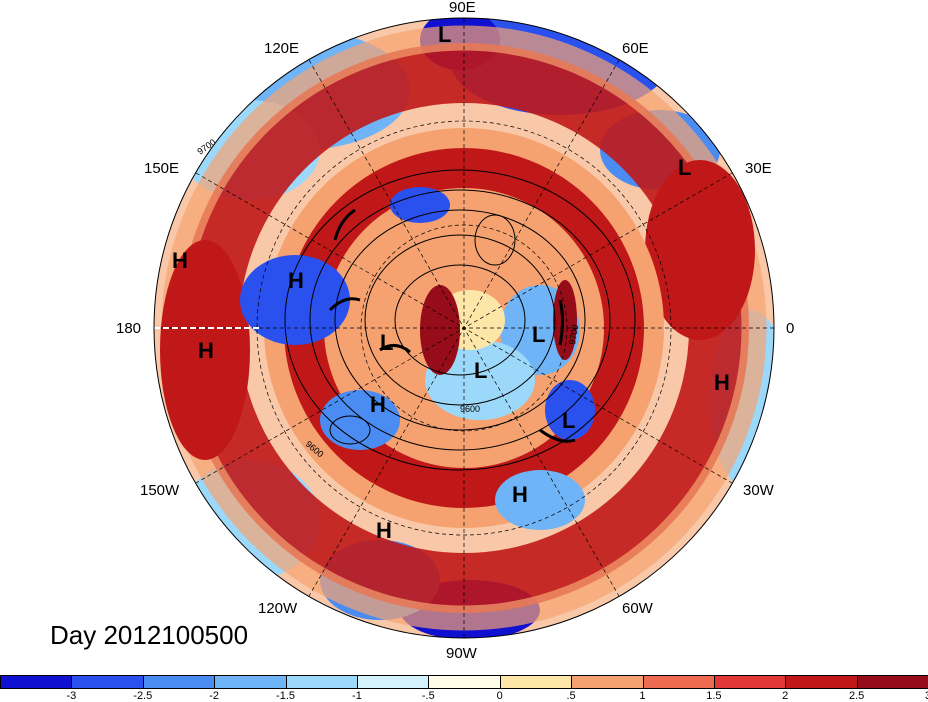 Image resolution: width=928 pixels, height=702 pixels. What do you see at coordinates (790, 328) in the screenshot?
I see `lon-label-0: 0` at bounding box center [790, 328].